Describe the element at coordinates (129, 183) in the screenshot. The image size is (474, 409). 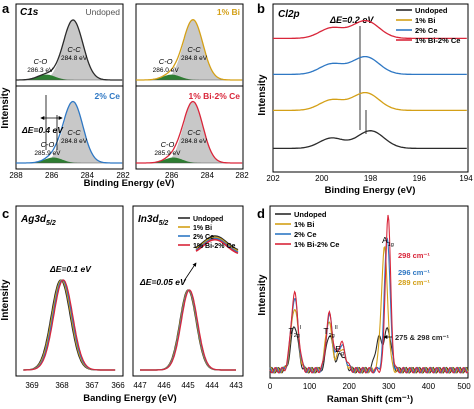
I see `panel-a-xlabel: Binding Energy (eV)` at that location.